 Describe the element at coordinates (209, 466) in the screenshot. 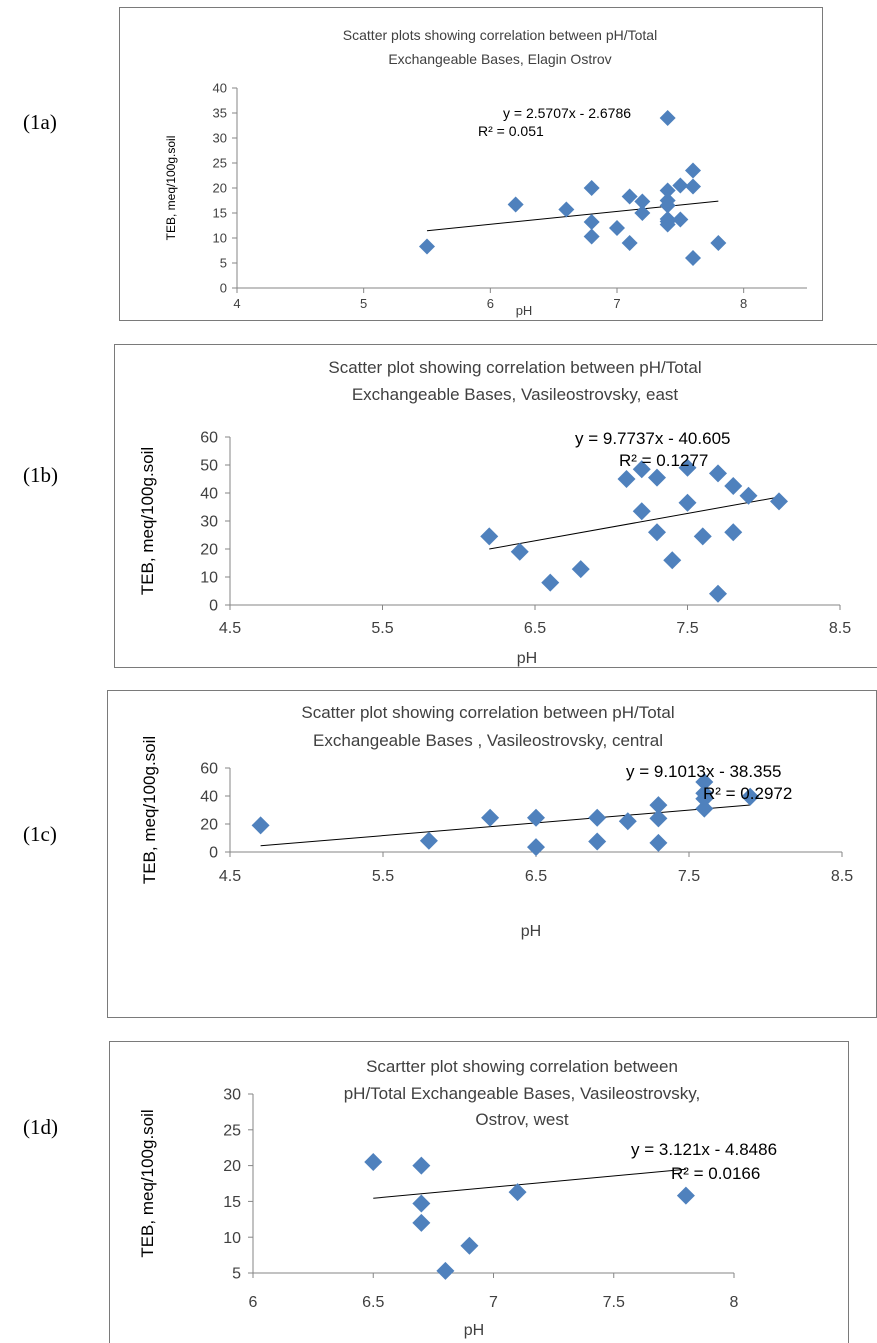

I see `y-tick-label: 50` at that location.